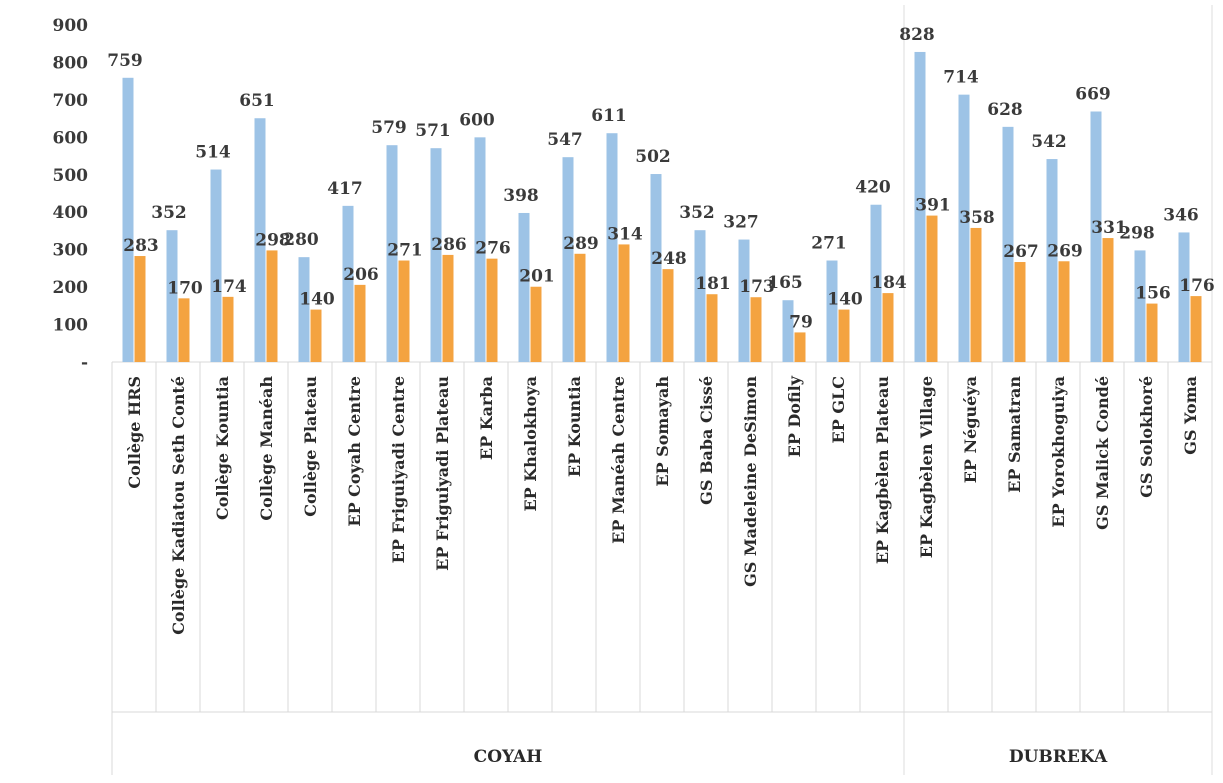 This screenshot has height=783, width=1223. Describe the element at coordinates (845, 300) in the screenshot. I see `data-label: 140` at that location.